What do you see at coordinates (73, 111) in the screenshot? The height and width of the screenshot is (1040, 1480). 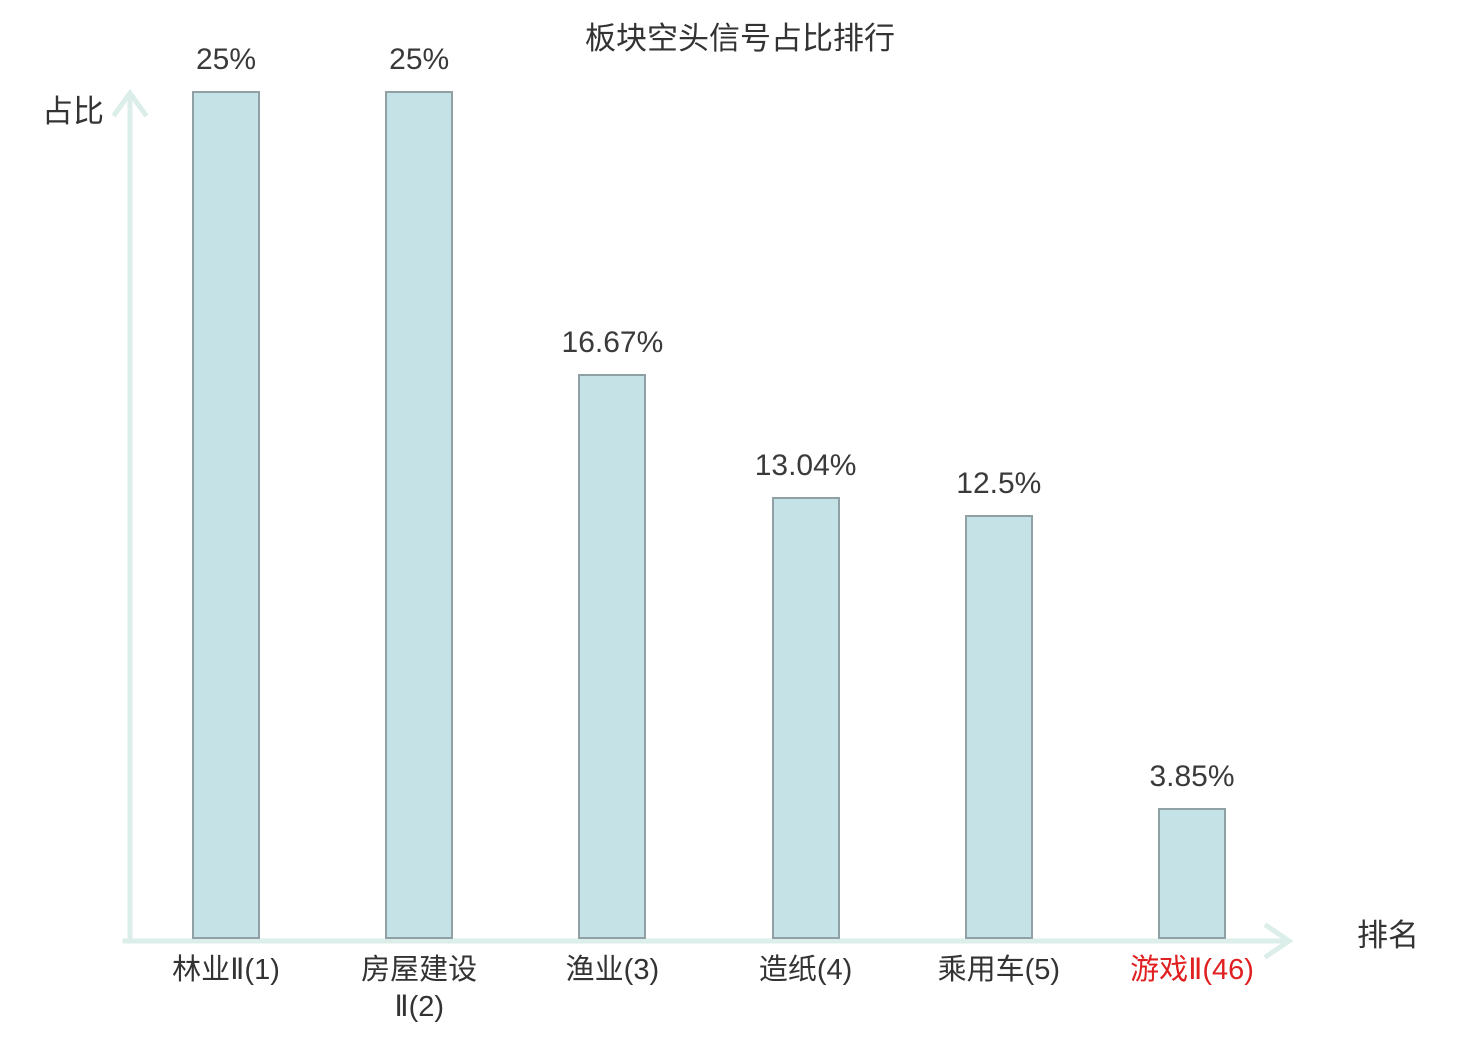 I see `y-axis-label: 占比` at bounding box center [73, 111].